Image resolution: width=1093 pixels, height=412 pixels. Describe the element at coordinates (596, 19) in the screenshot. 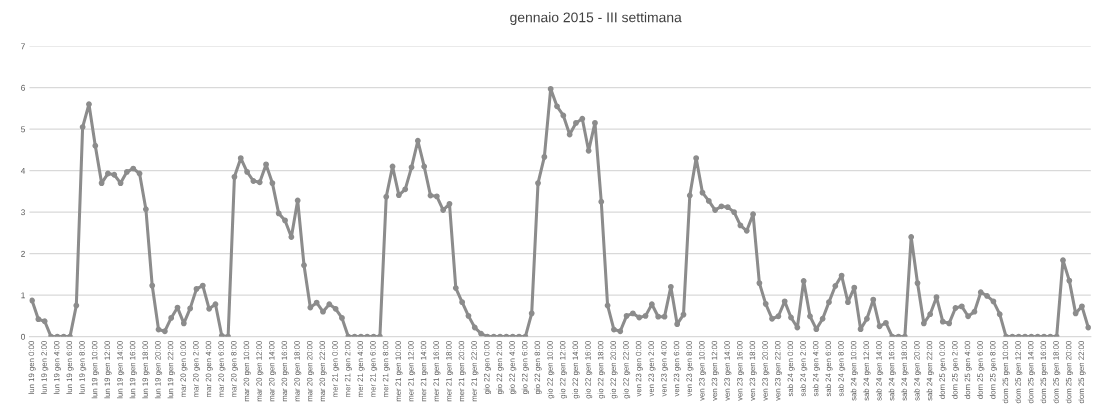

I see `chart-title: gennaio 2015 - III settimana` at that location.